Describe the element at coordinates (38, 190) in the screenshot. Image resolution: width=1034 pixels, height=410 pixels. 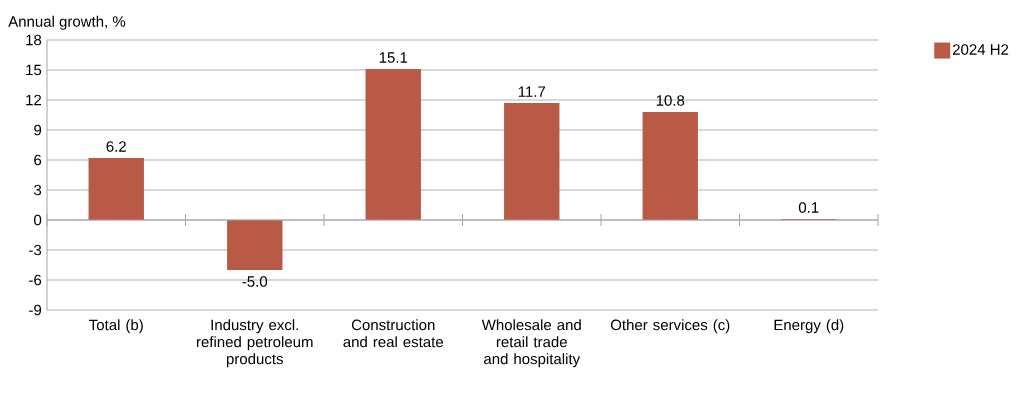
I see `y-tick-label: 3` at that location.